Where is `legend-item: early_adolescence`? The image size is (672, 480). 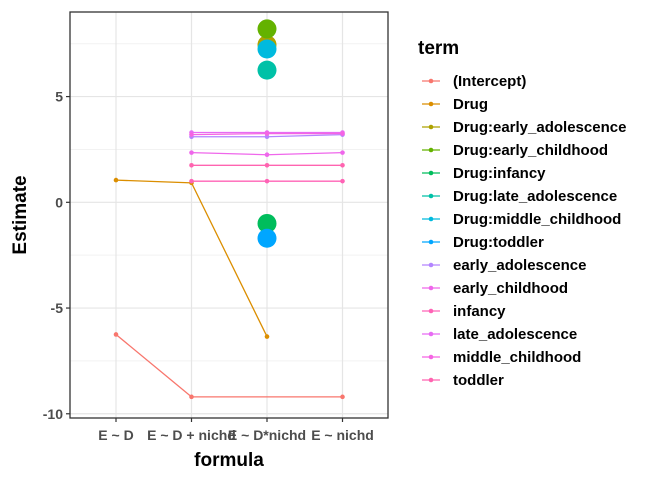 legend-item: early_adolescence is located at coordinates (504, 265).